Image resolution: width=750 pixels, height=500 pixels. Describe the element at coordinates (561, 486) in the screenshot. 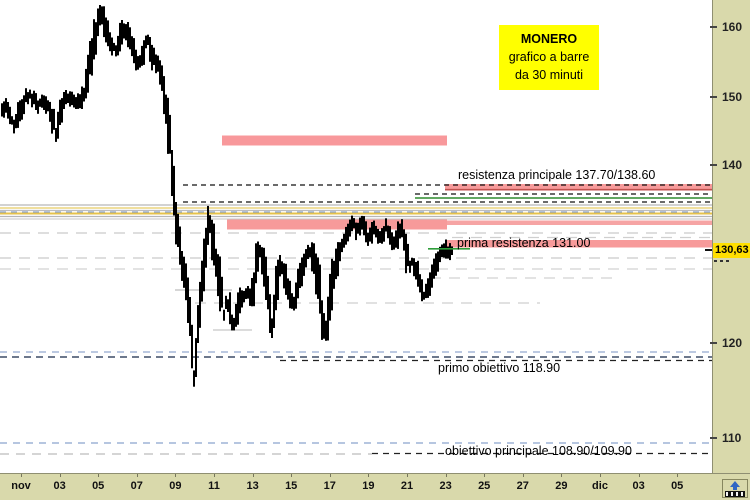

I see `x-label-29: 29` at that location.